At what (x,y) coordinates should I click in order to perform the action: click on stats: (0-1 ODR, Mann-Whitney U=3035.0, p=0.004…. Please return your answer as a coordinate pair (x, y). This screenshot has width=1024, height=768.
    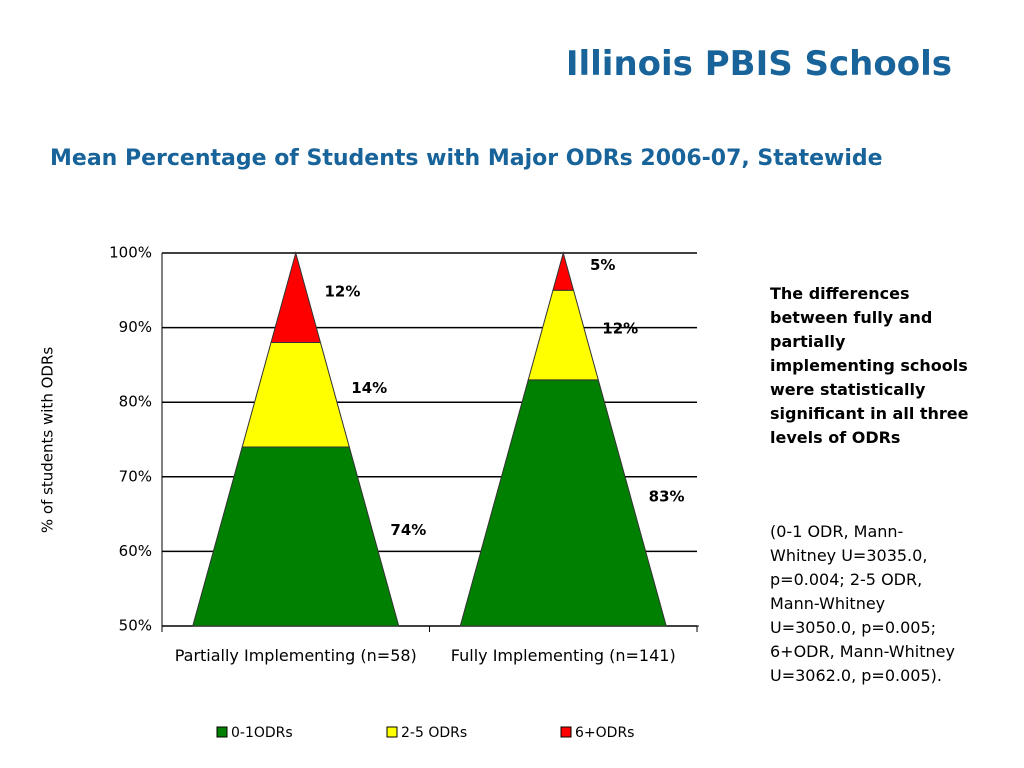
    Looking at the image, I should click on (862, 603).